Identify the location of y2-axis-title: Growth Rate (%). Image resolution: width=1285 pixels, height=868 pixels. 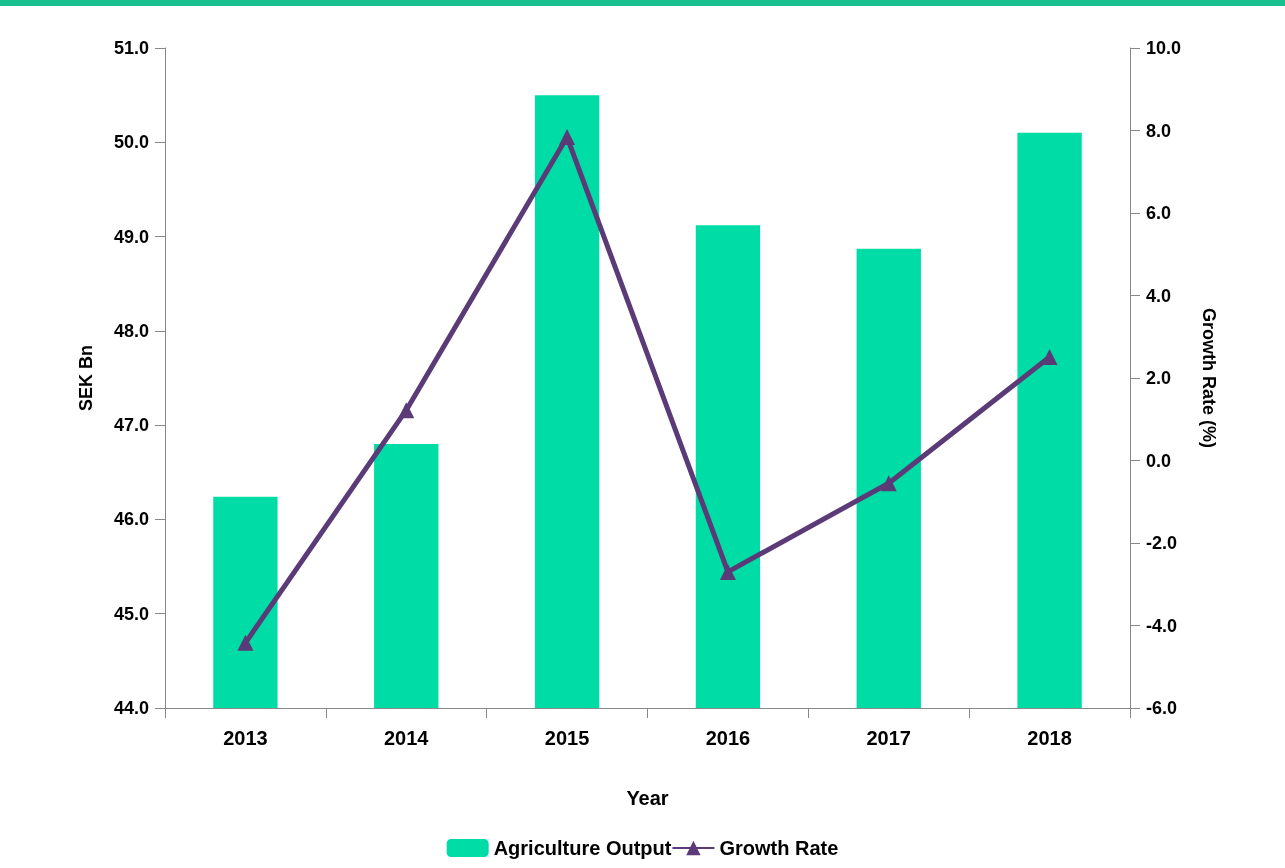
(1209, 378).